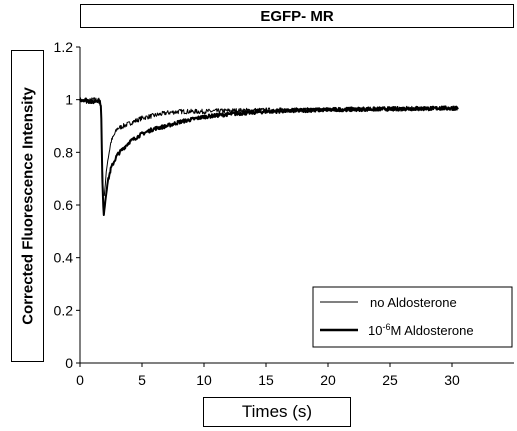  I want to click on chart-title: EGFP- MR, so click(297, 16).